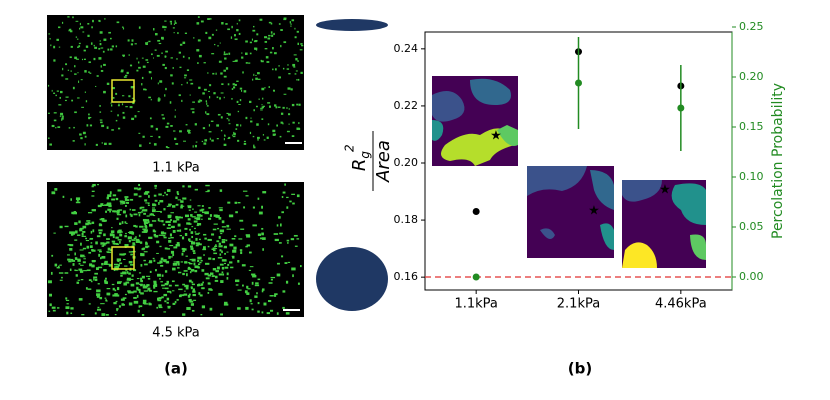 The height and width of the screenshot is (400, 830). I want to click on y-tick-label: 0.20, so click(406, 162).